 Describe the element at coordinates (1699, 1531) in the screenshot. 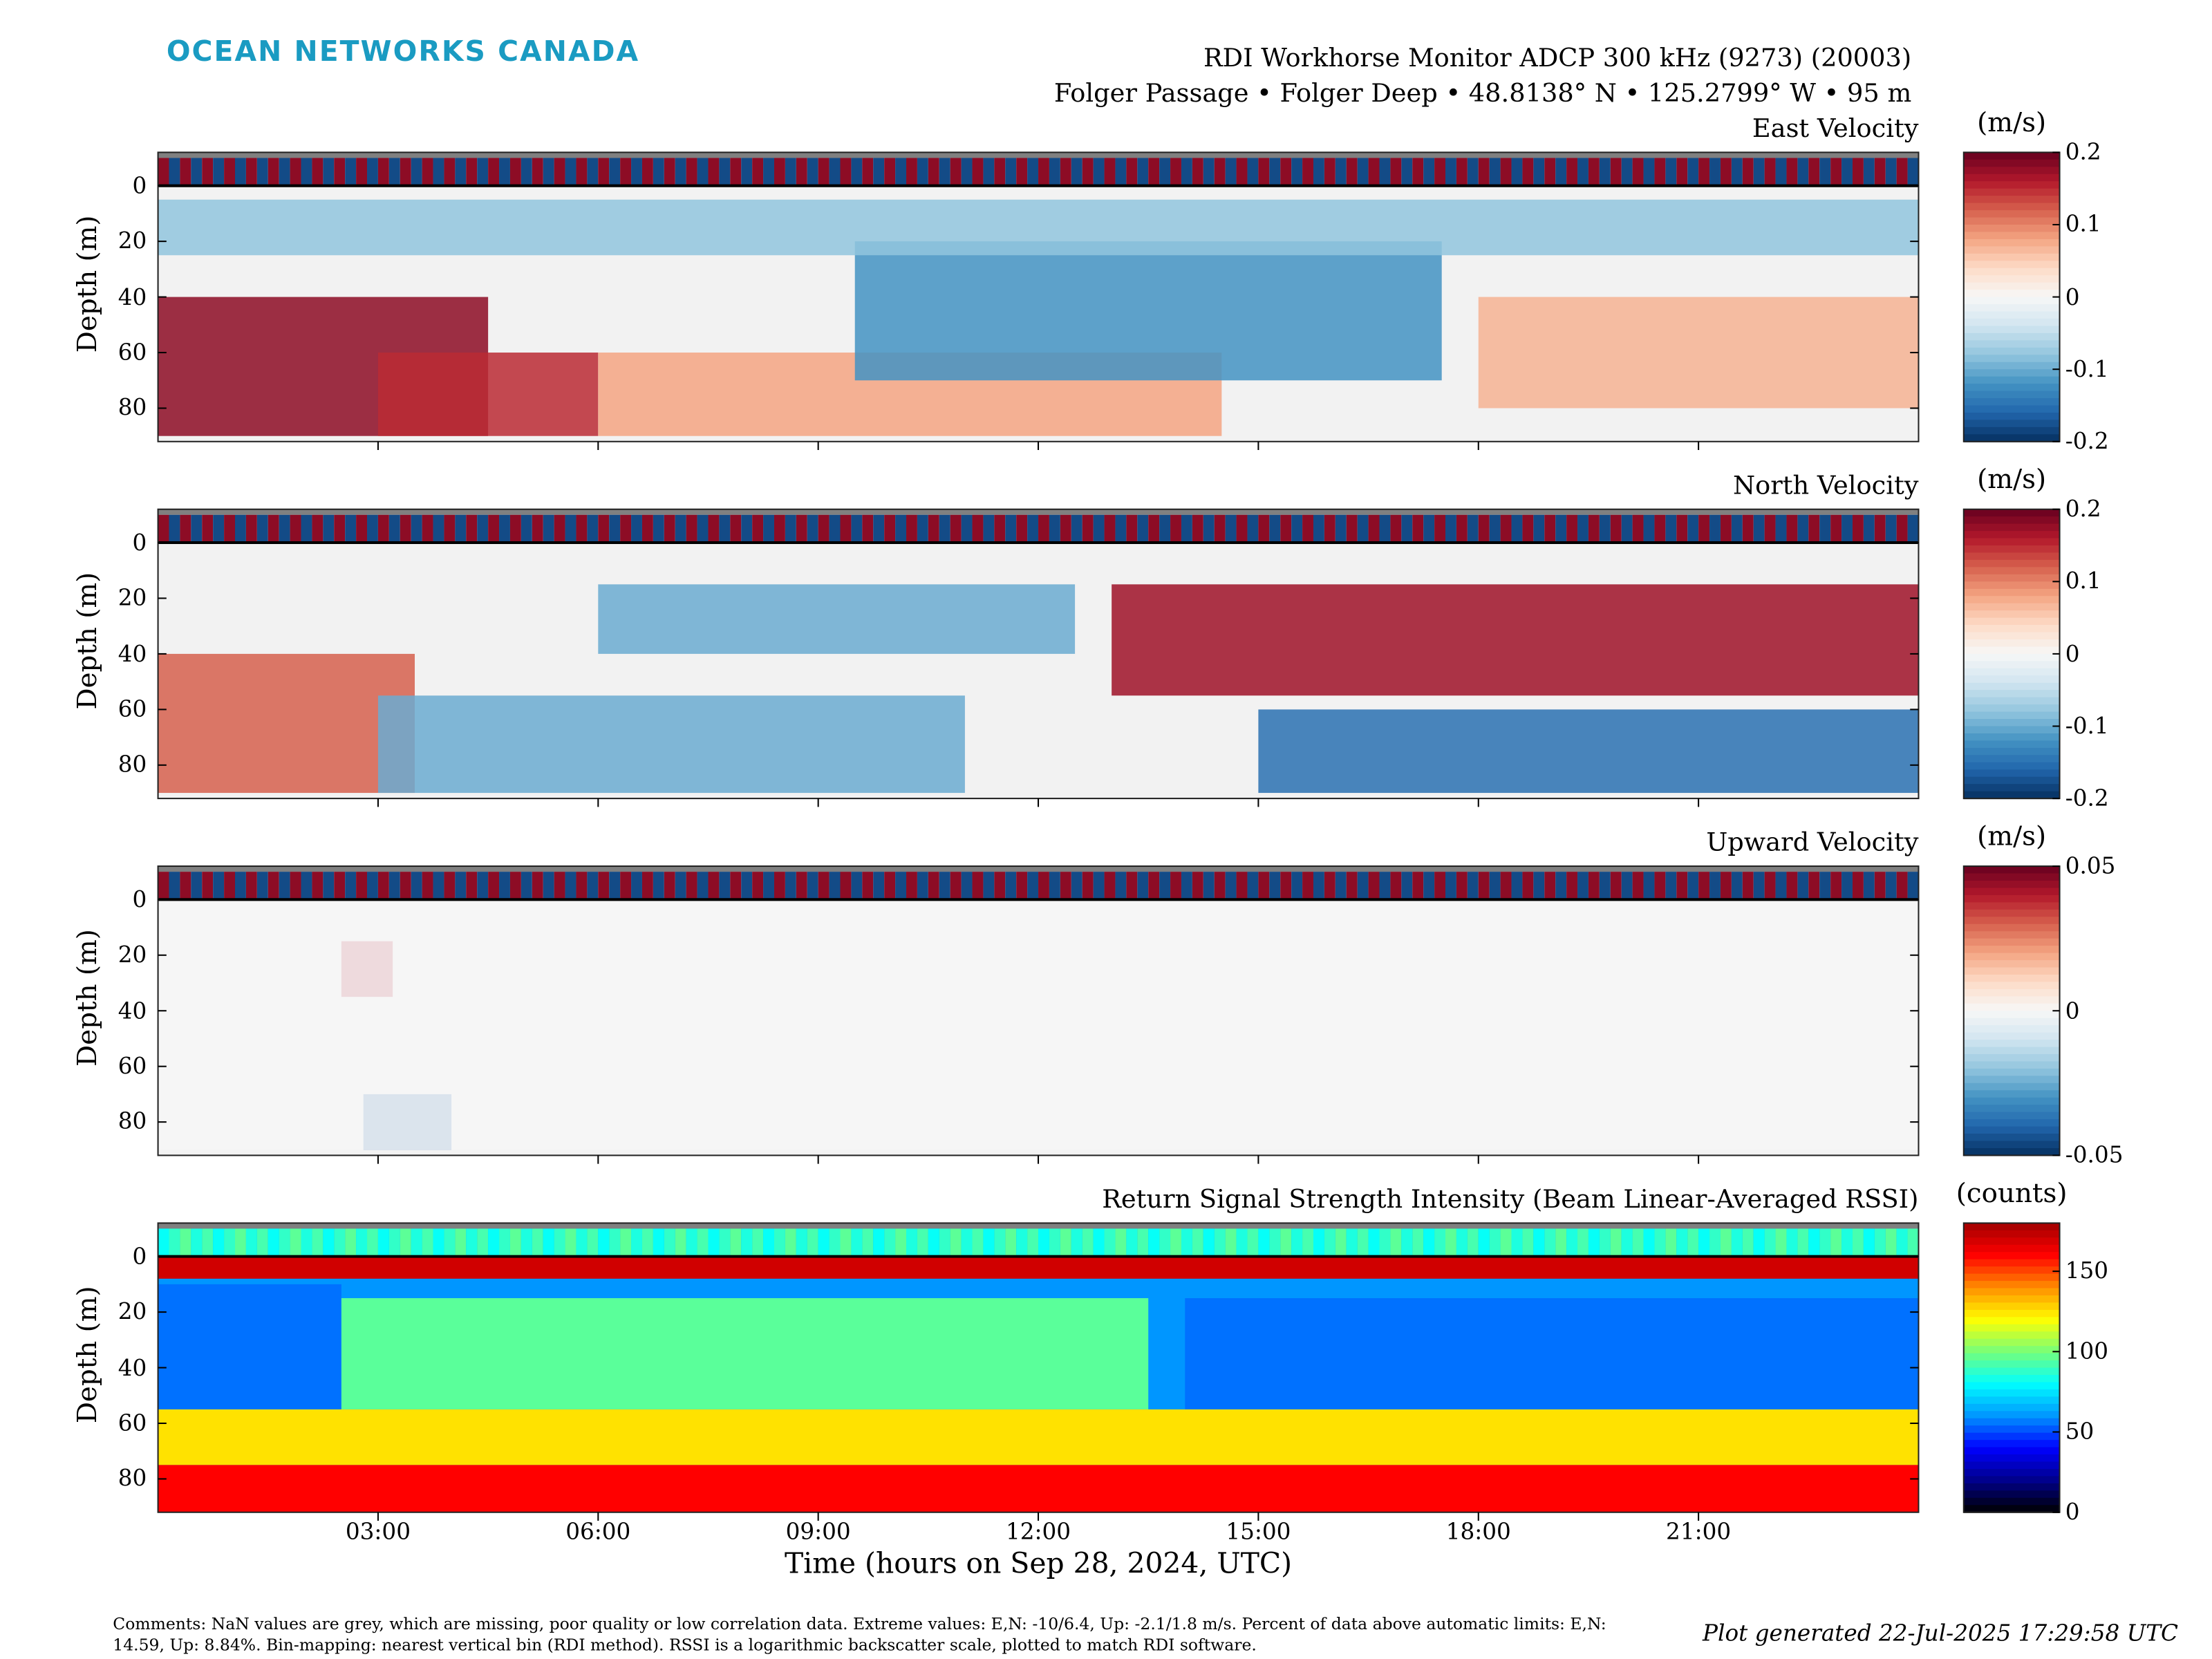

I see `x-tick-label: 21:00` at that location.